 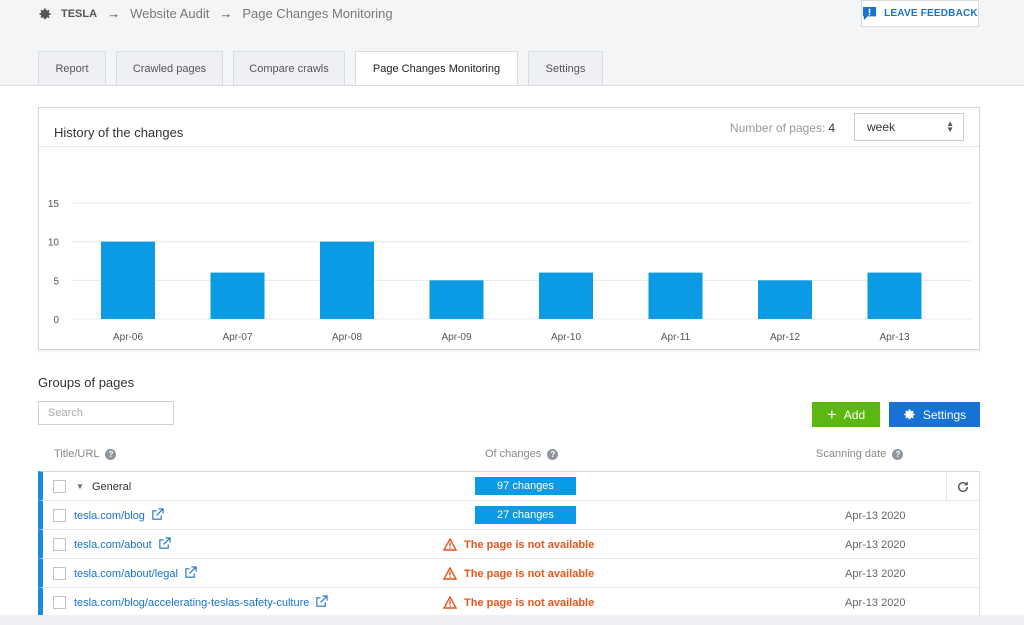 What do you see at coordinates (851, 454) in the screenshot?
I see `column-date-label: Scanning date` at bounding box center [851, 454].